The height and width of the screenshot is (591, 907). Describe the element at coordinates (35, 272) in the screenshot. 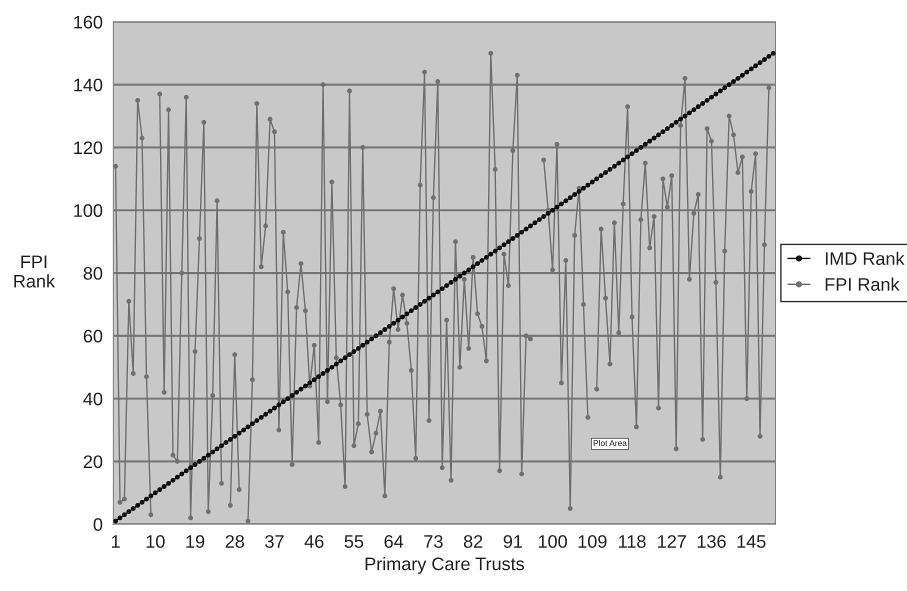

I see `y-axis-title: FPI Rank` at that location.